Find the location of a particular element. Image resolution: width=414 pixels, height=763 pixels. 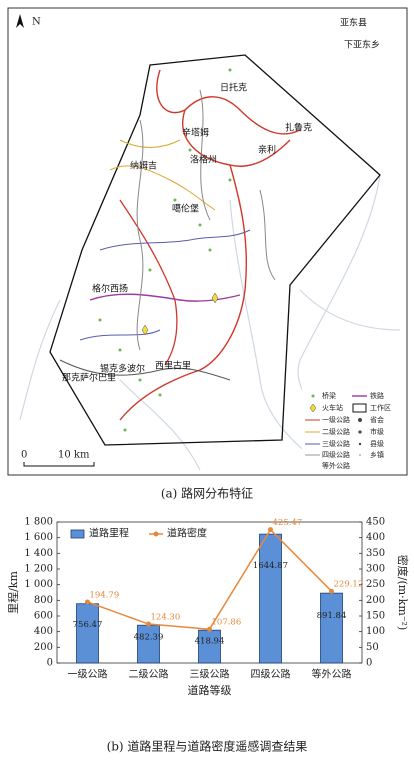

y2-tick-label: 0 is located at coordinates (369, 663).